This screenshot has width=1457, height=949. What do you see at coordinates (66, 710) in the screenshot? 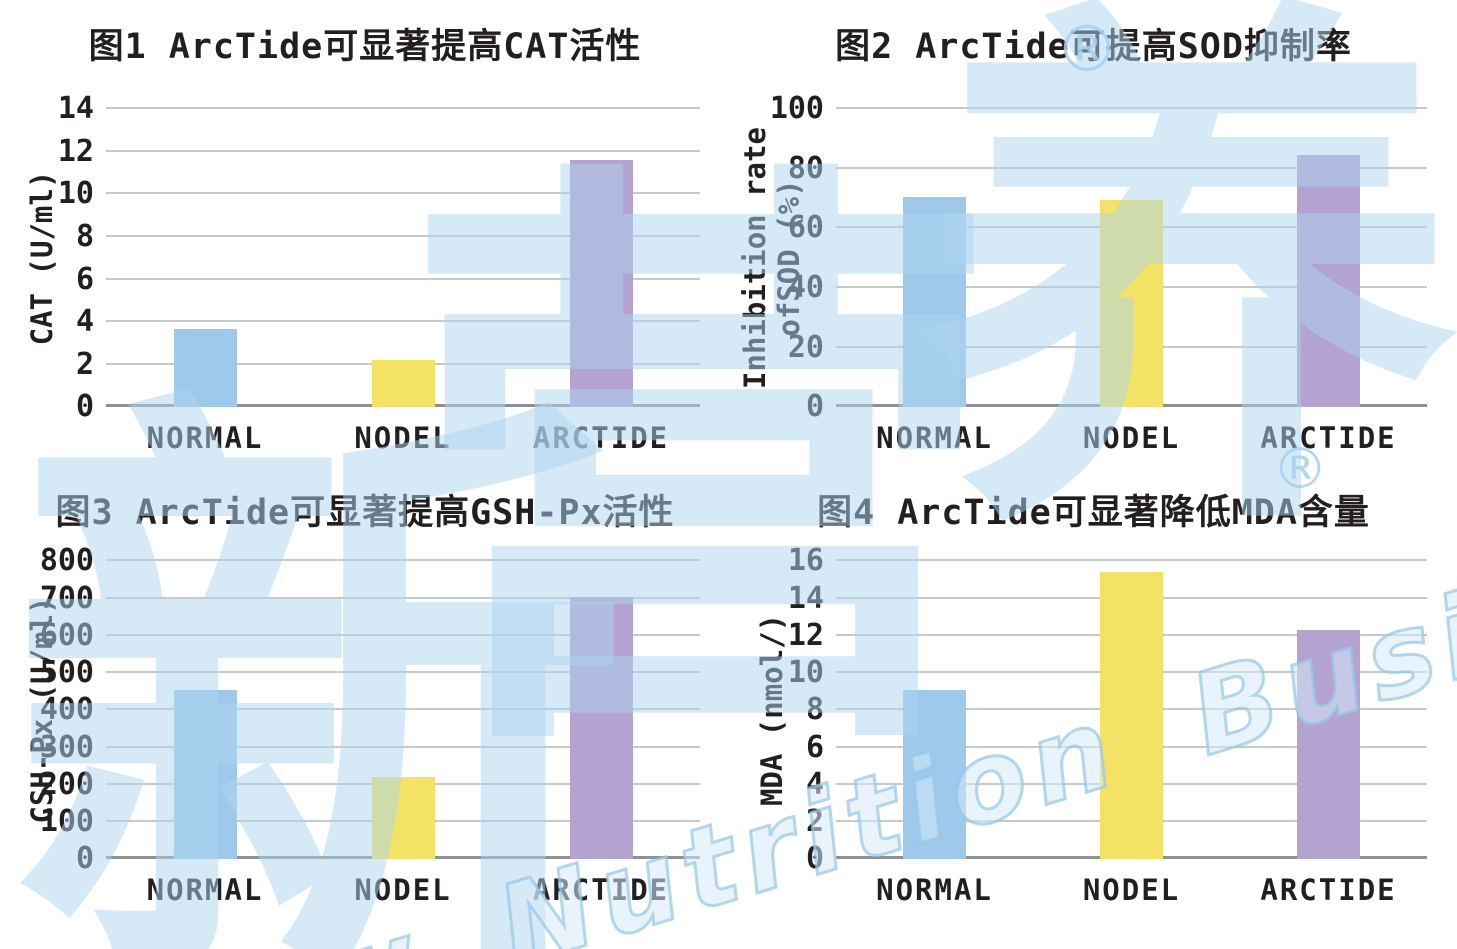
I see `y-tick-label: 400` at bounding box center [66, 710].